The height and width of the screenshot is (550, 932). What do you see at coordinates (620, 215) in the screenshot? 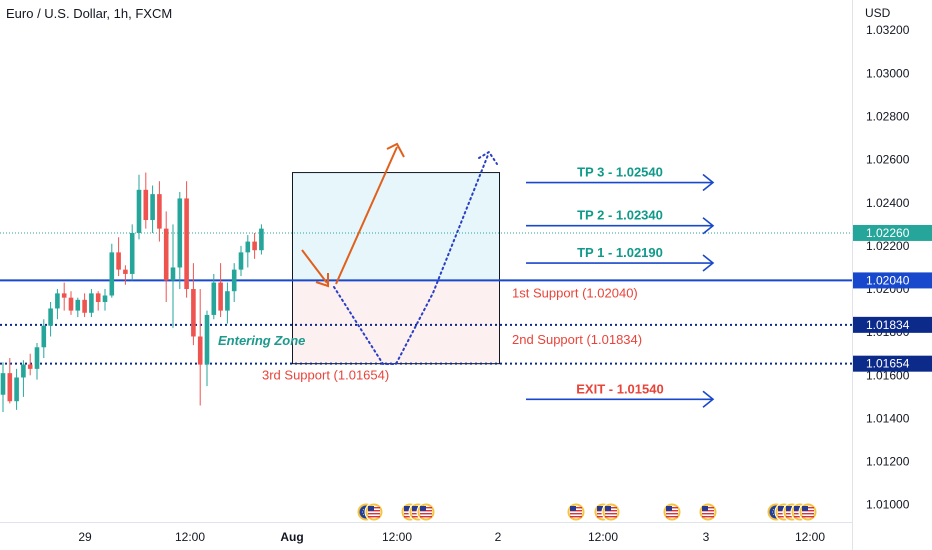
I see `target-label: TP 2 - 1.02340` at bounding box center [620, 215].